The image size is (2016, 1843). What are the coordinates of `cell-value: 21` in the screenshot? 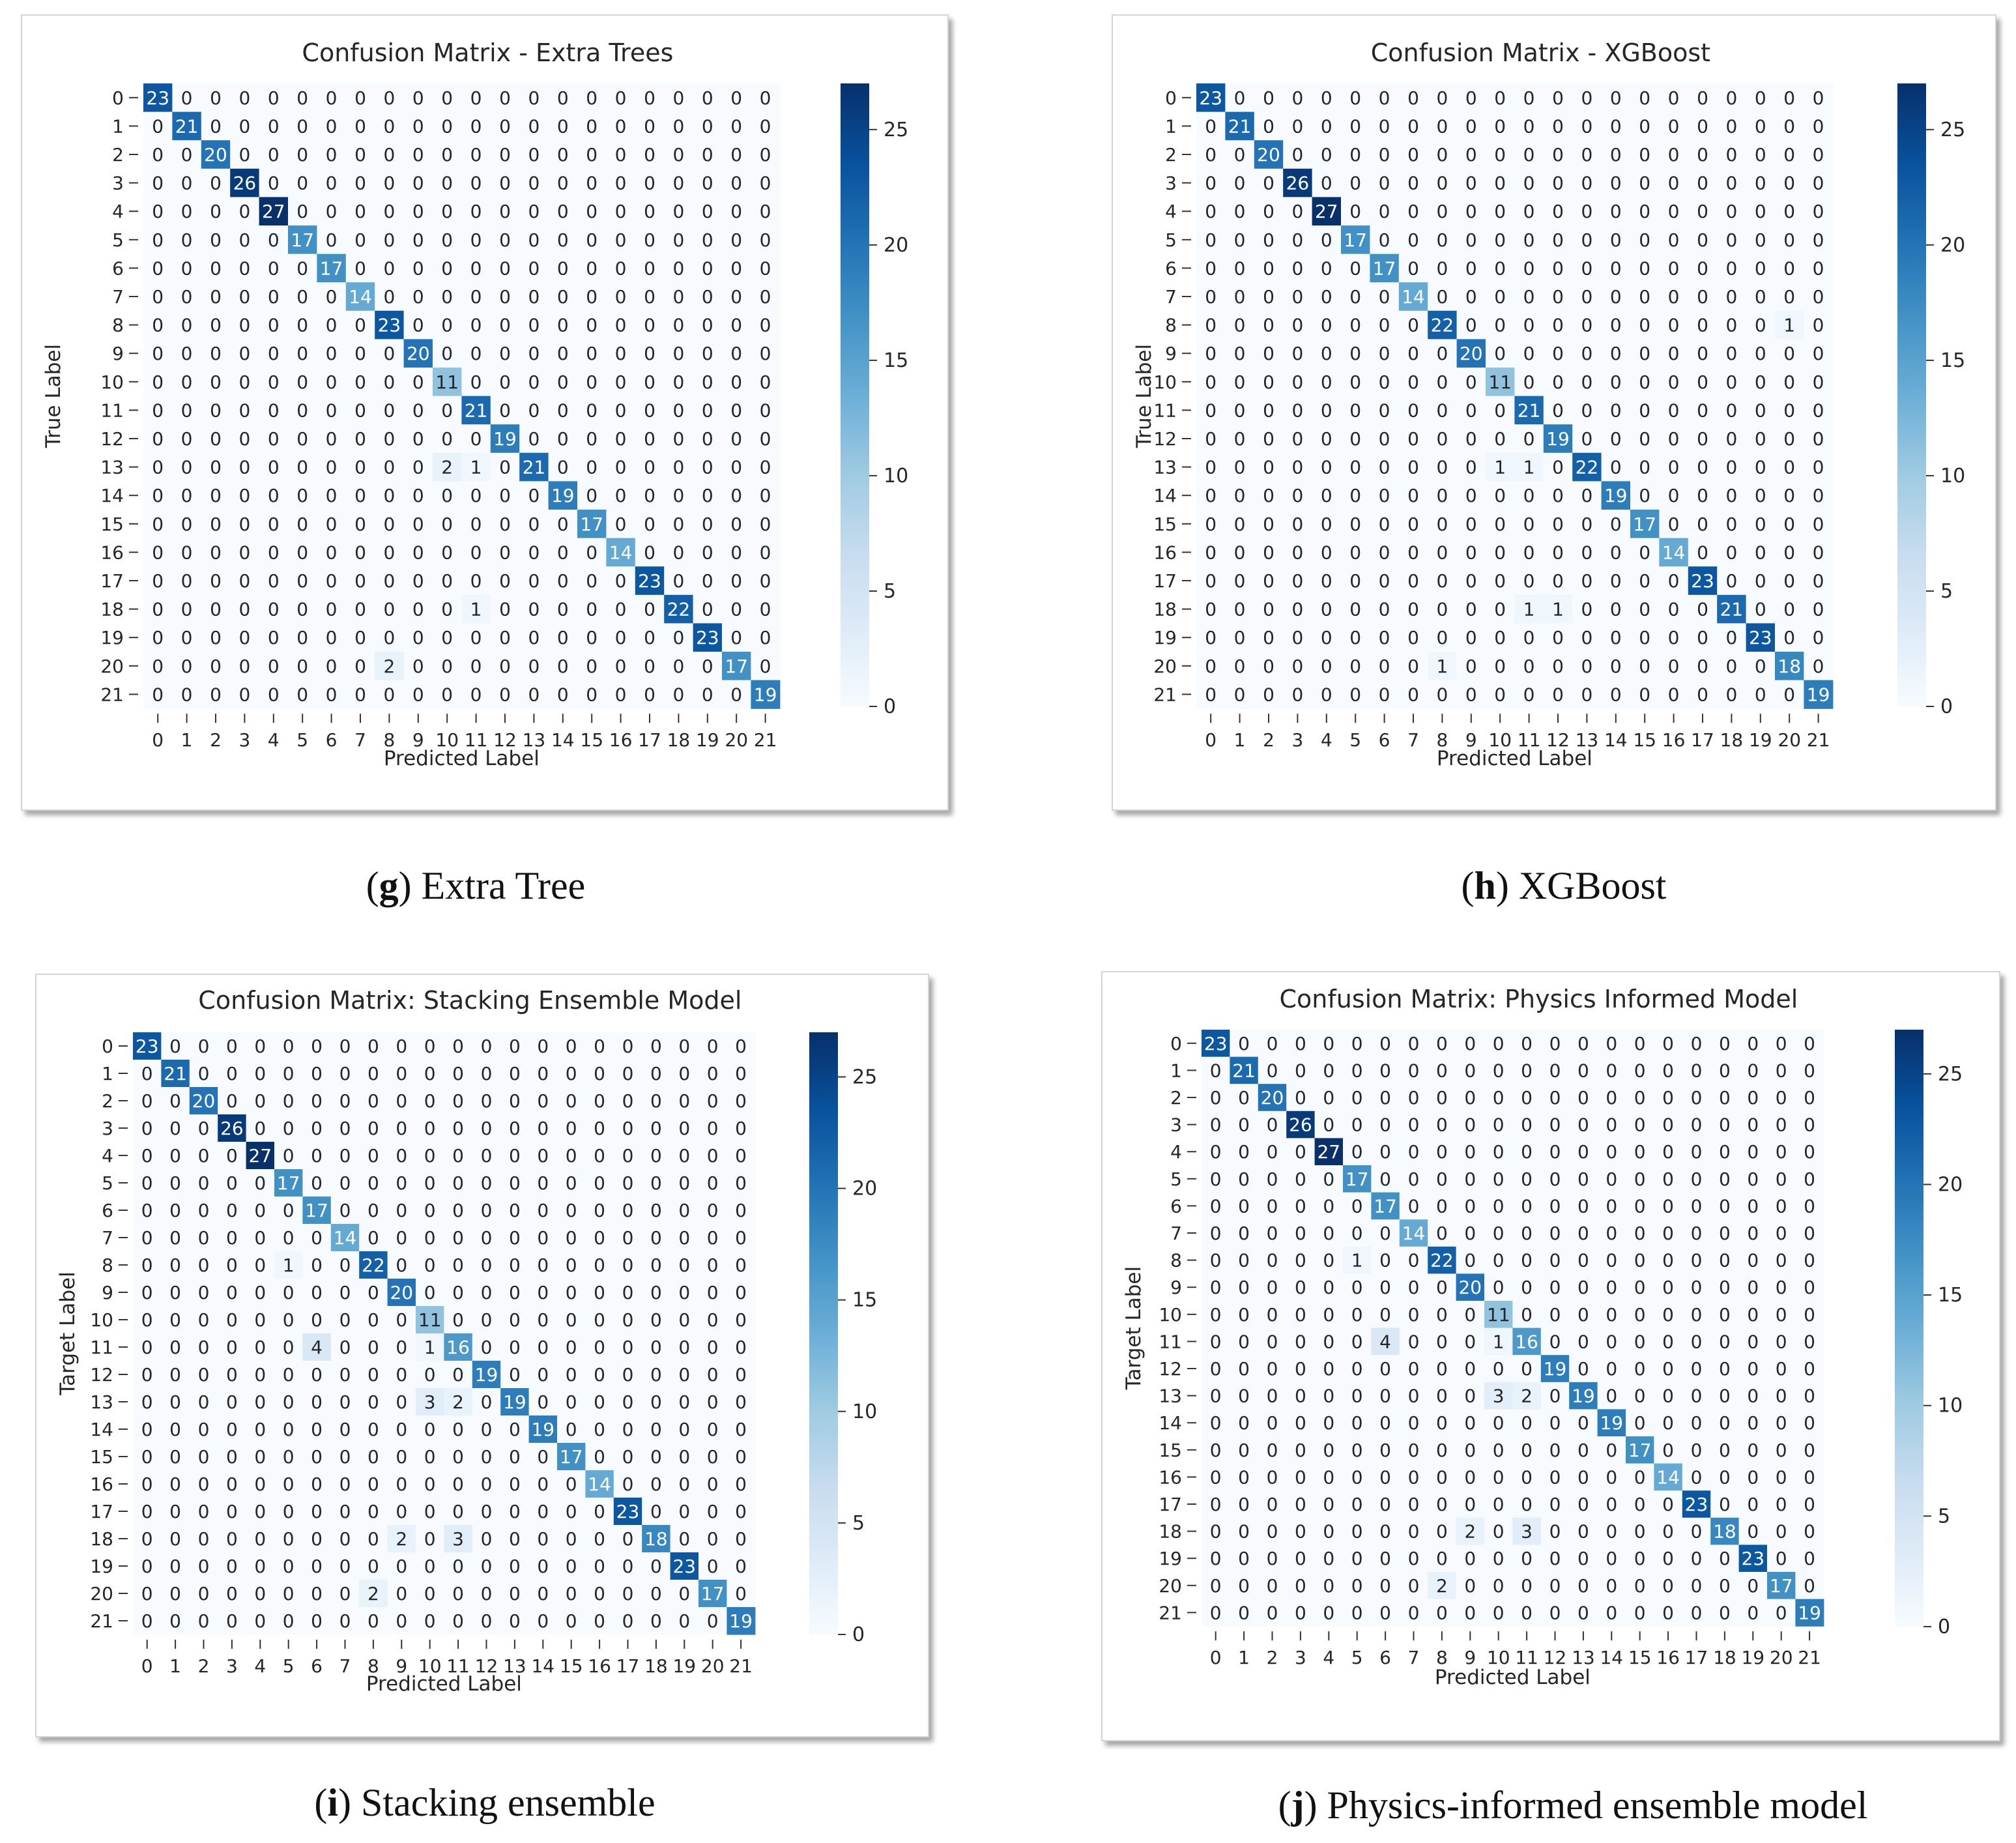 It's located at (534, 467).